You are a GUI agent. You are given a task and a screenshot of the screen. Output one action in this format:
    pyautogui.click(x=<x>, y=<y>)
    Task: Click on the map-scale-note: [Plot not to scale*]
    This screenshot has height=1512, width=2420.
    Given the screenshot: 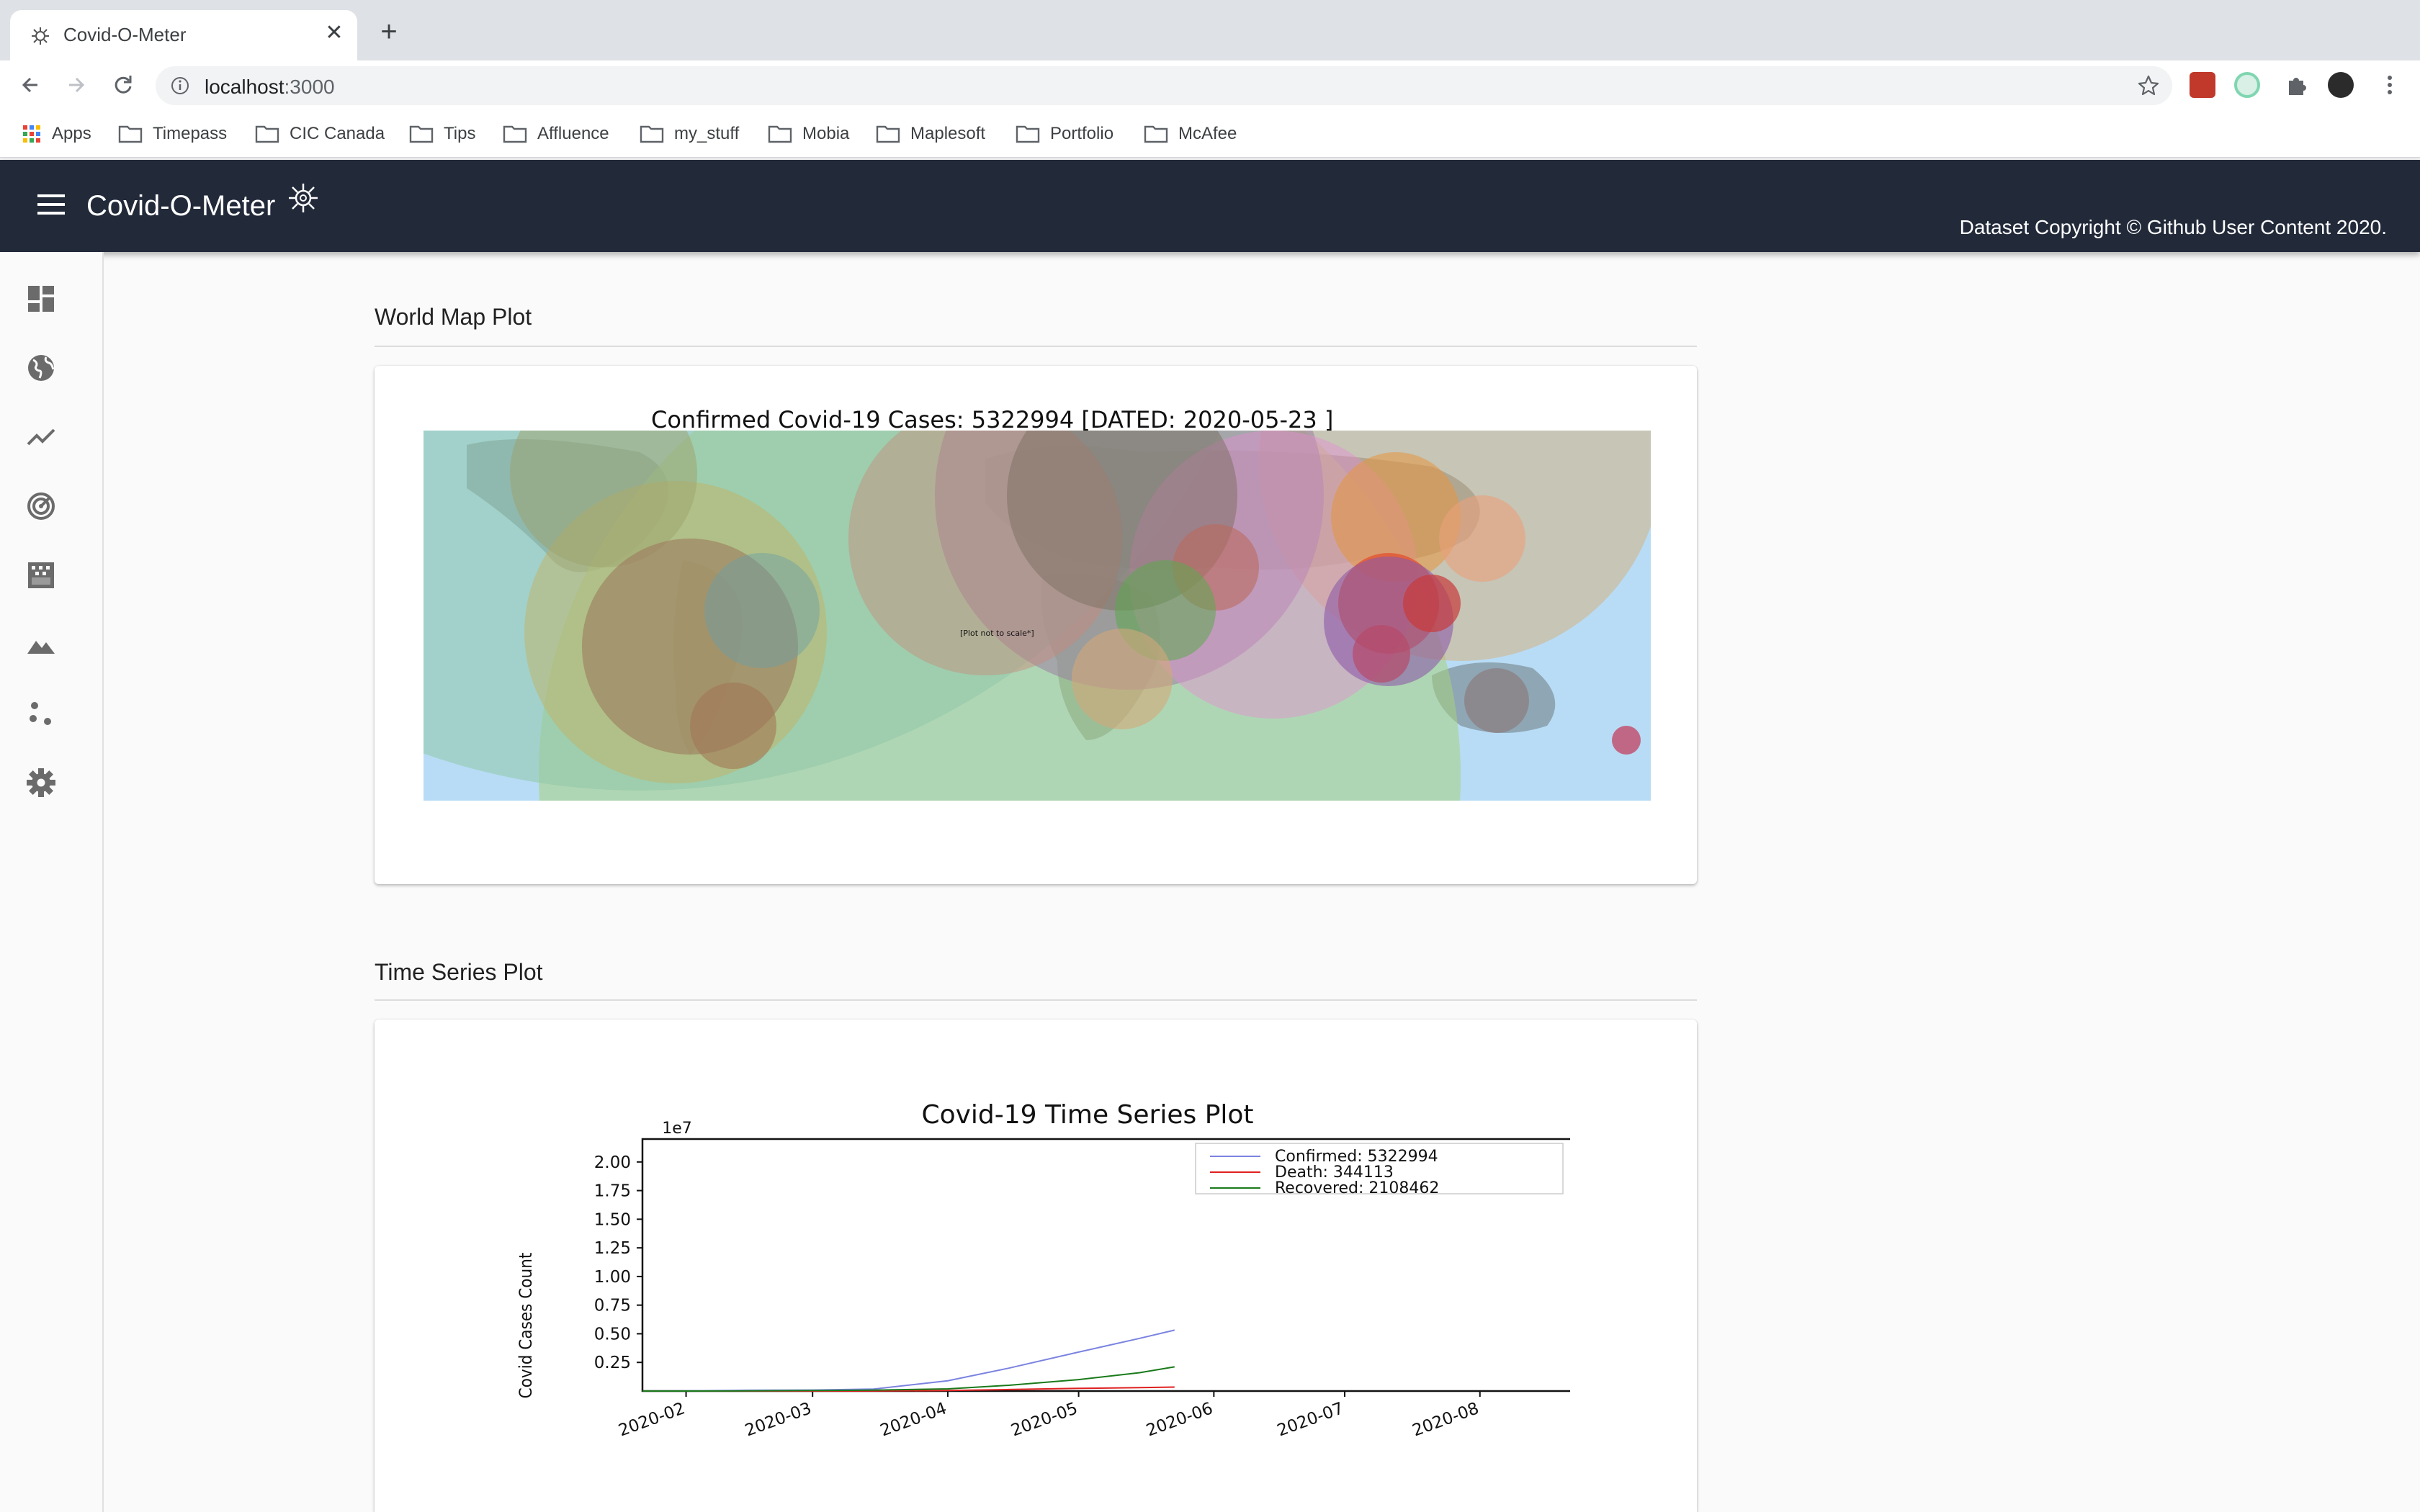 What is the action you would take?
    pyautogui.click(x=997, y=633)
    